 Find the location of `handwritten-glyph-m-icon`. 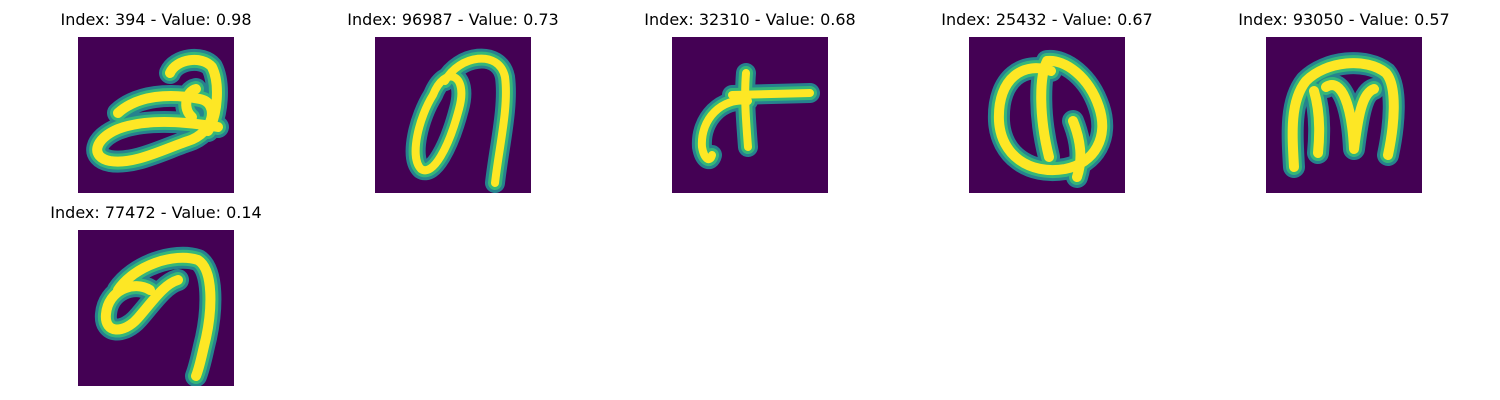

handwritten-glyph-m-icon is located at coordinates (1344, 115).